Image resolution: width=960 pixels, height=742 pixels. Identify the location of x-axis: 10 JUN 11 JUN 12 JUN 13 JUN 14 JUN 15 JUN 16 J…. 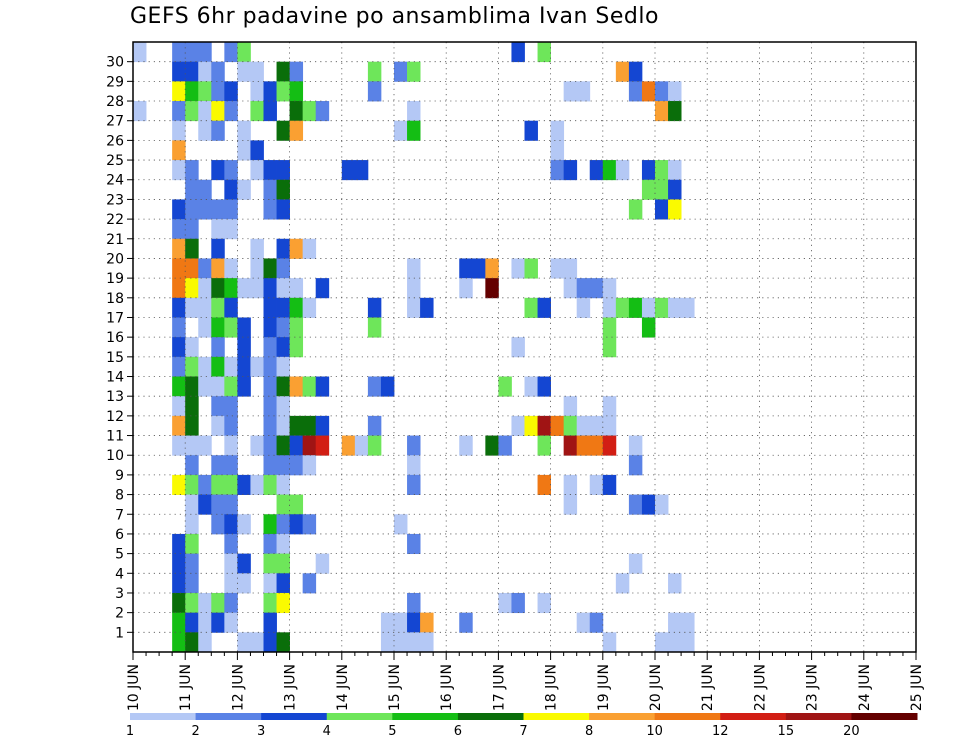
(525, 681).